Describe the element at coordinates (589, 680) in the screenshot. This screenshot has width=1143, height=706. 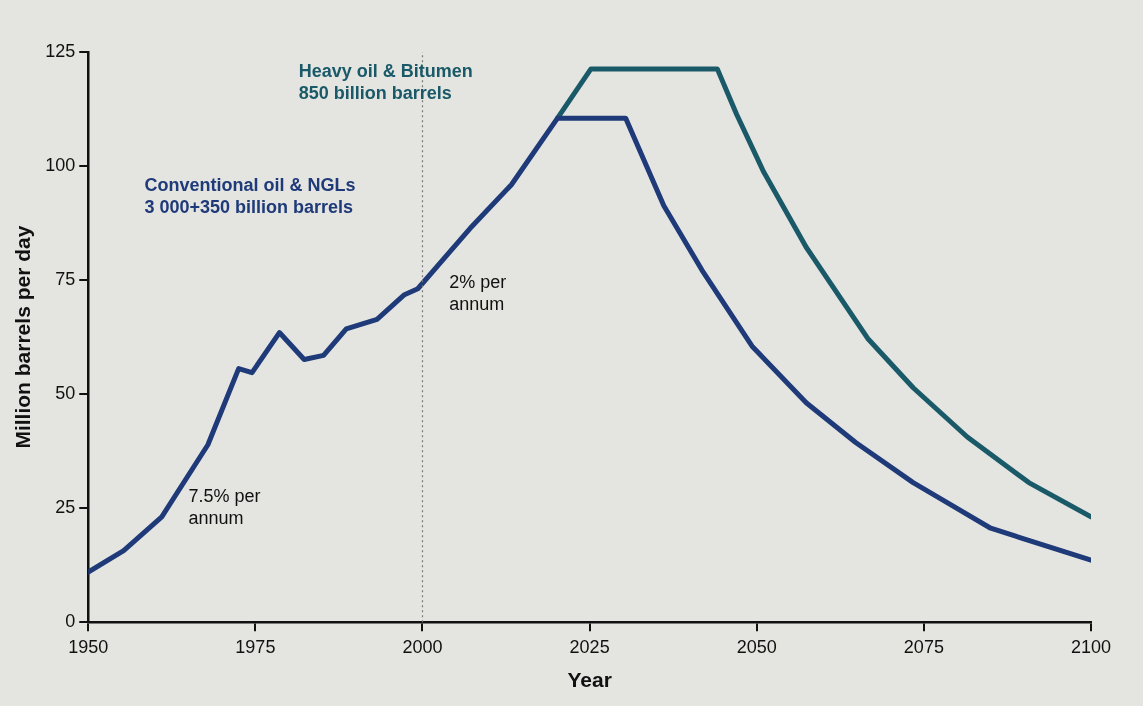
I see `x-axis-title: Year` at that location.